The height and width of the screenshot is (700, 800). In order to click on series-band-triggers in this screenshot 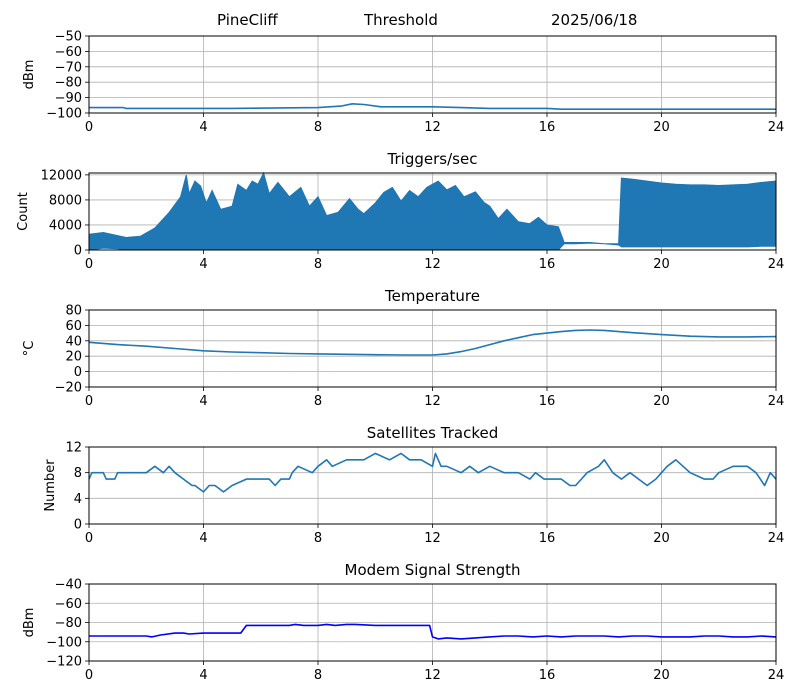, I will do `click(432, 211)`.